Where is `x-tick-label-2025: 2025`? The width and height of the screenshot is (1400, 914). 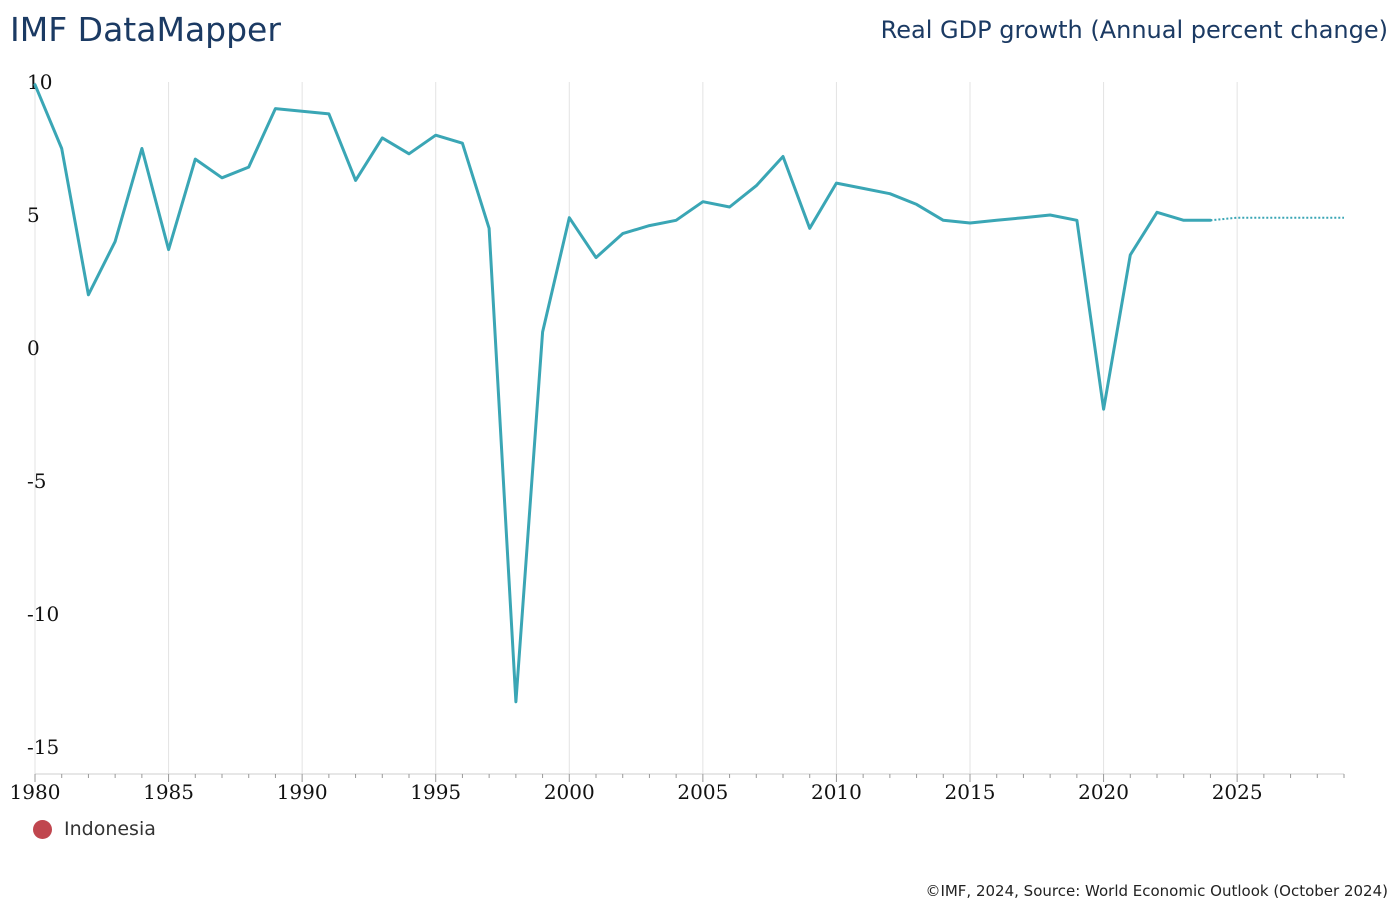 x-tick-label-2025: 2025 is located at coordinates (1237, 792).